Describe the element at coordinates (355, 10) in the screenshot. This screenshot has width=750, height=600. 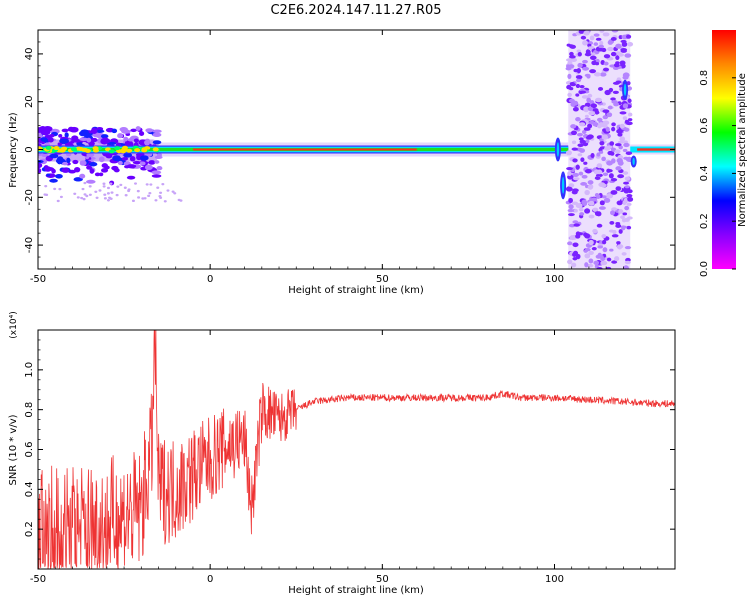
I see `chart-title: C2E6.2024.147.11.27.R05` at that location.